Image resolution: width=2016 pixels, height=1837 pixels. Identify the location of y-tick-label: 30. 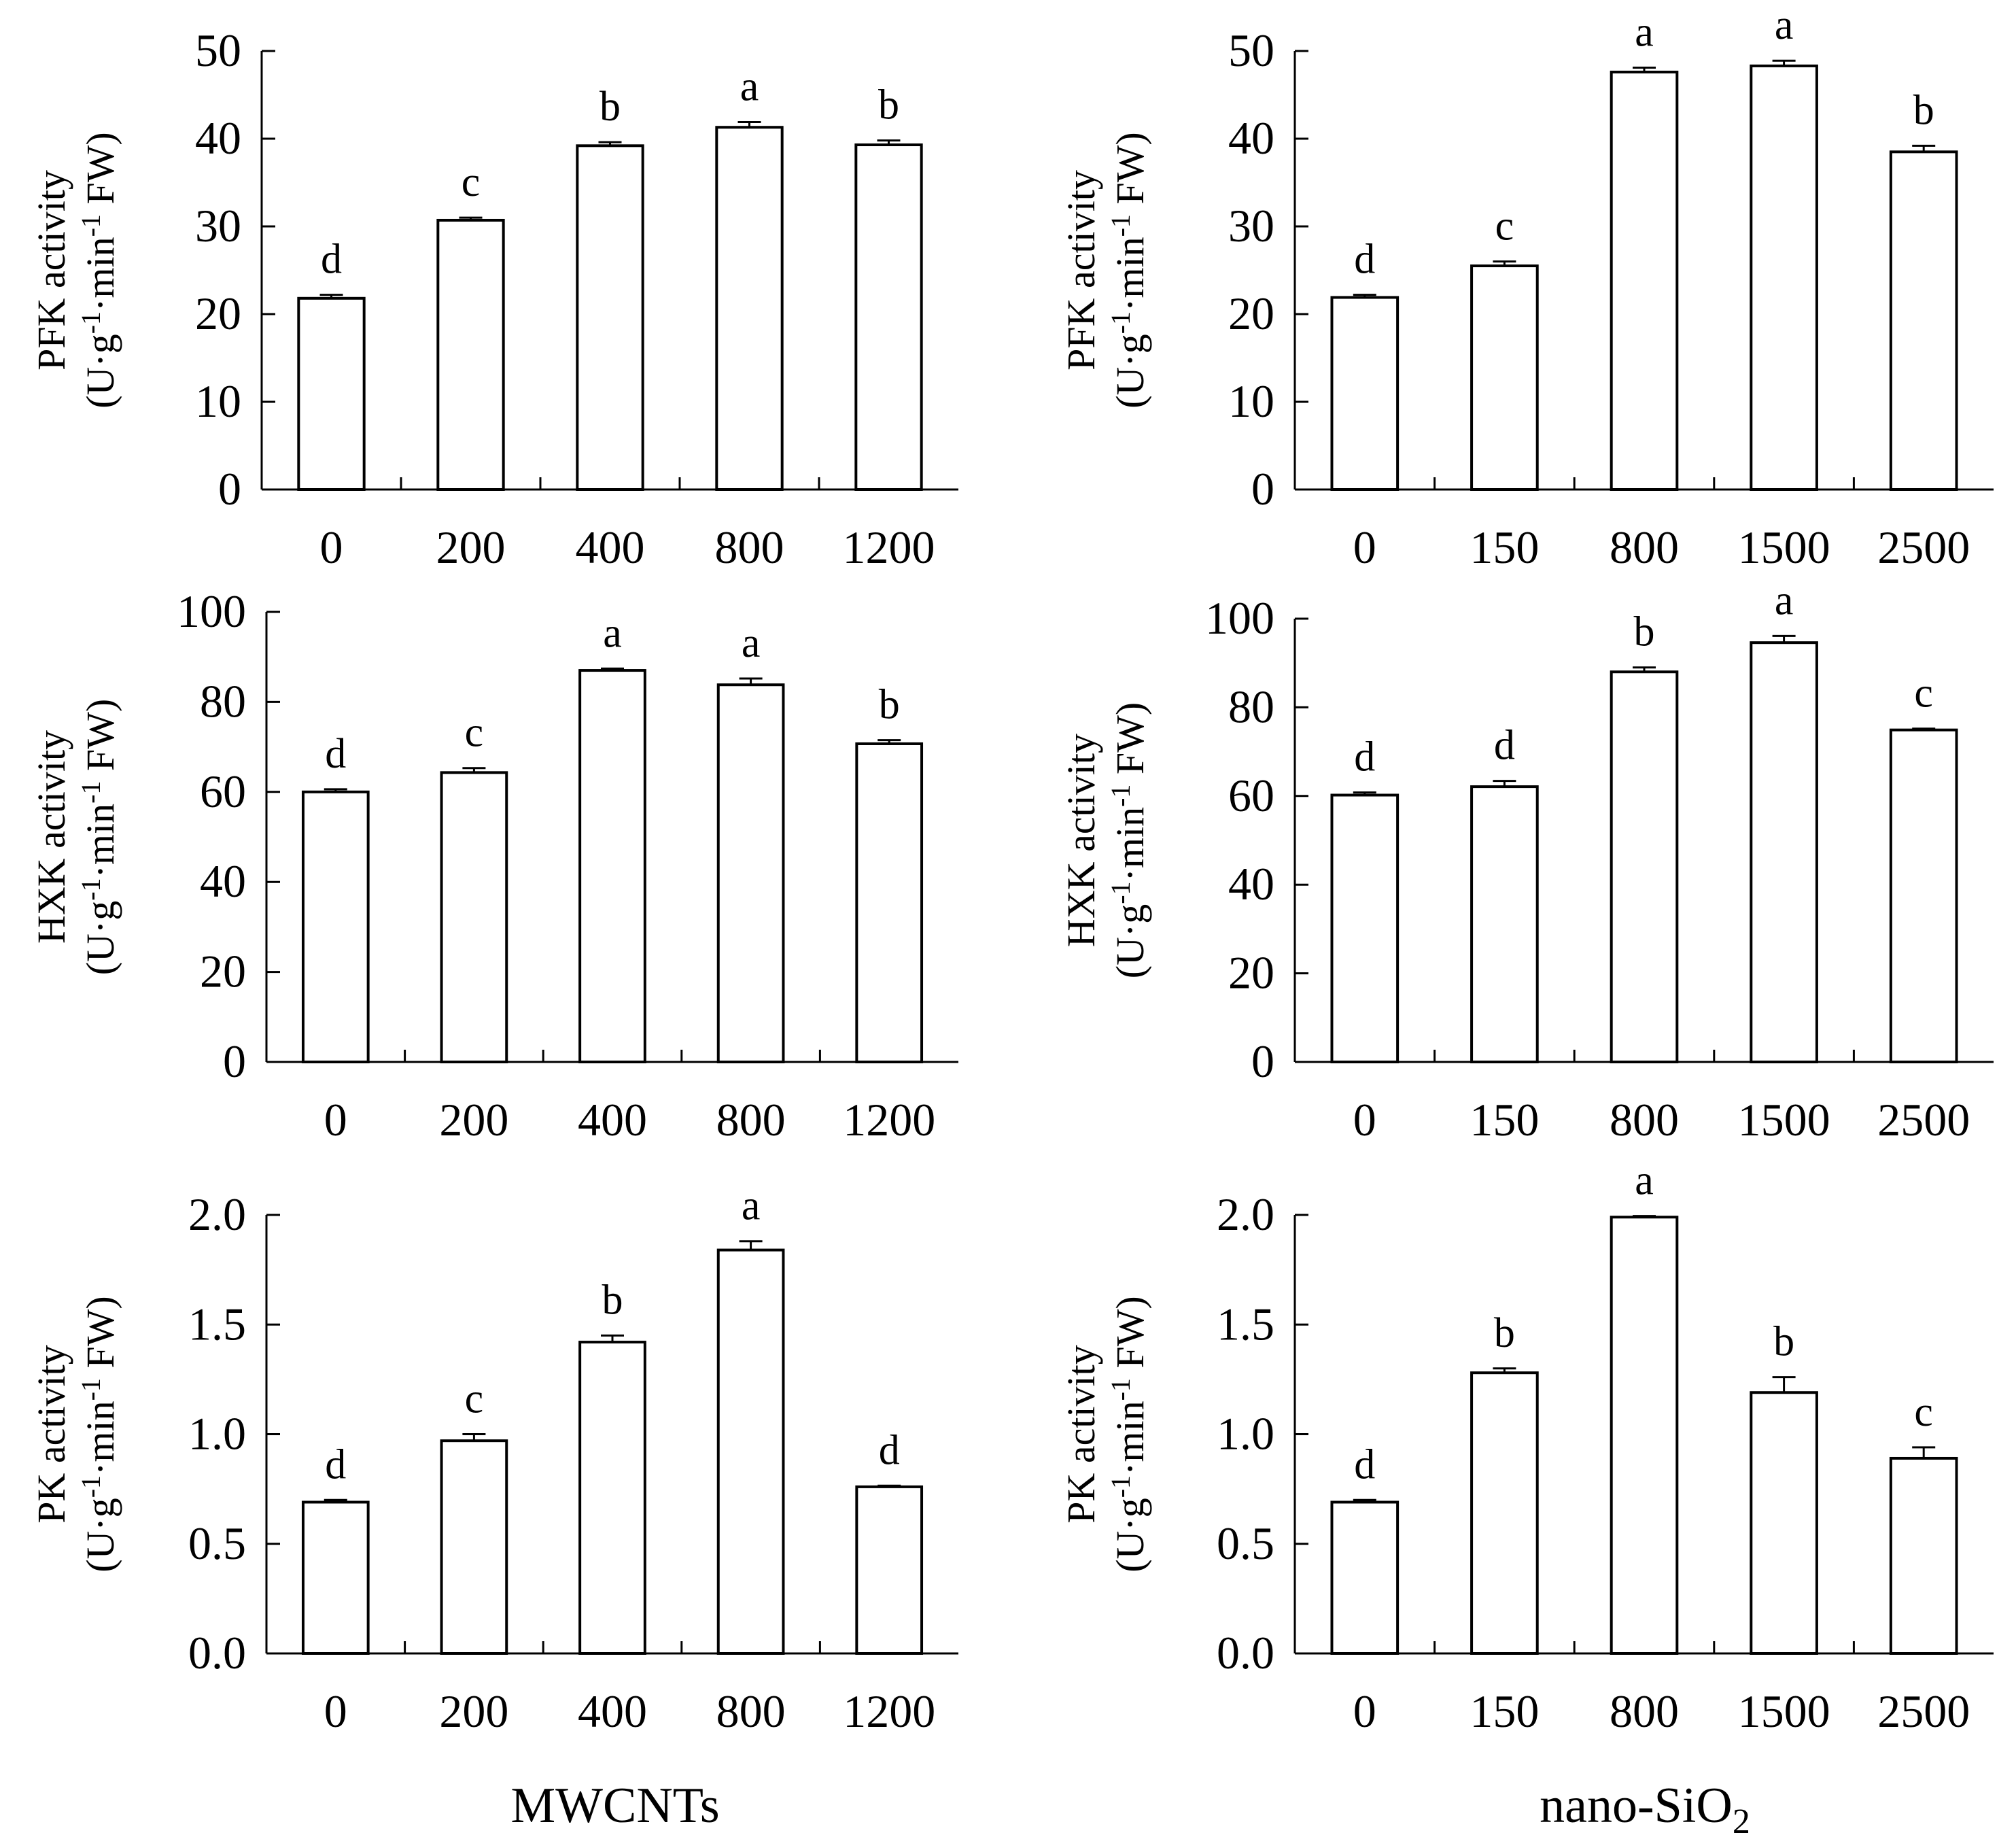
(1251, 226).